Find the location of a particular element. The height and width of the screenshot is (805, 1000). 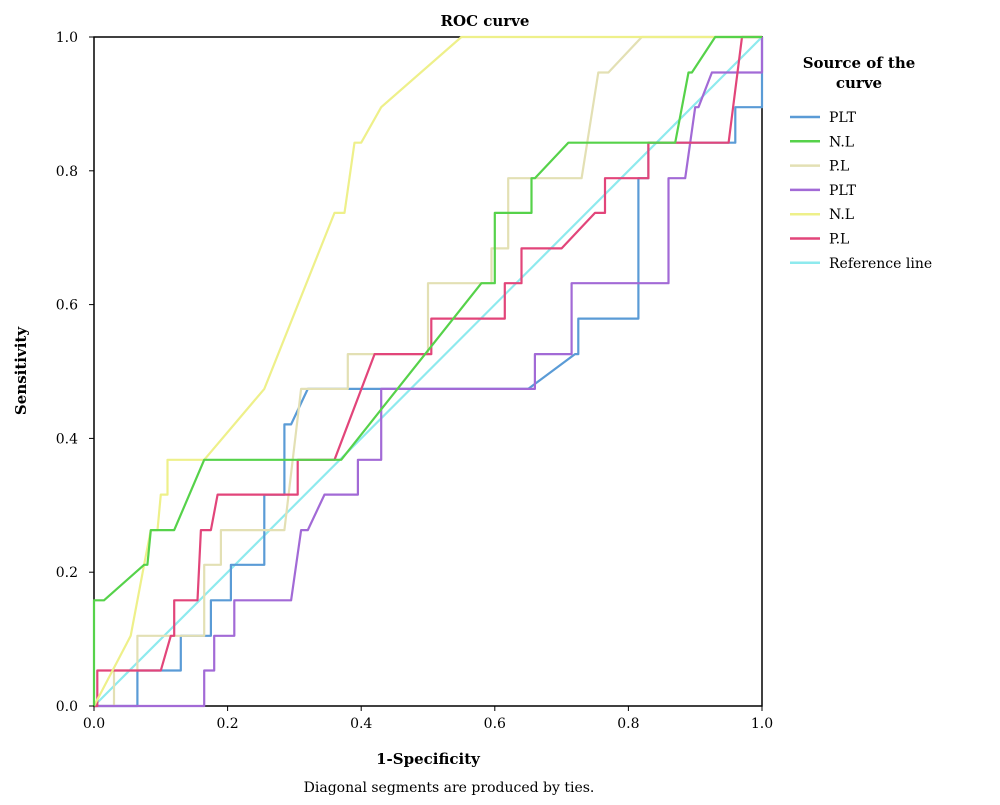

x-axis-label: 1-Specificity is located at coordinates (428, 759).